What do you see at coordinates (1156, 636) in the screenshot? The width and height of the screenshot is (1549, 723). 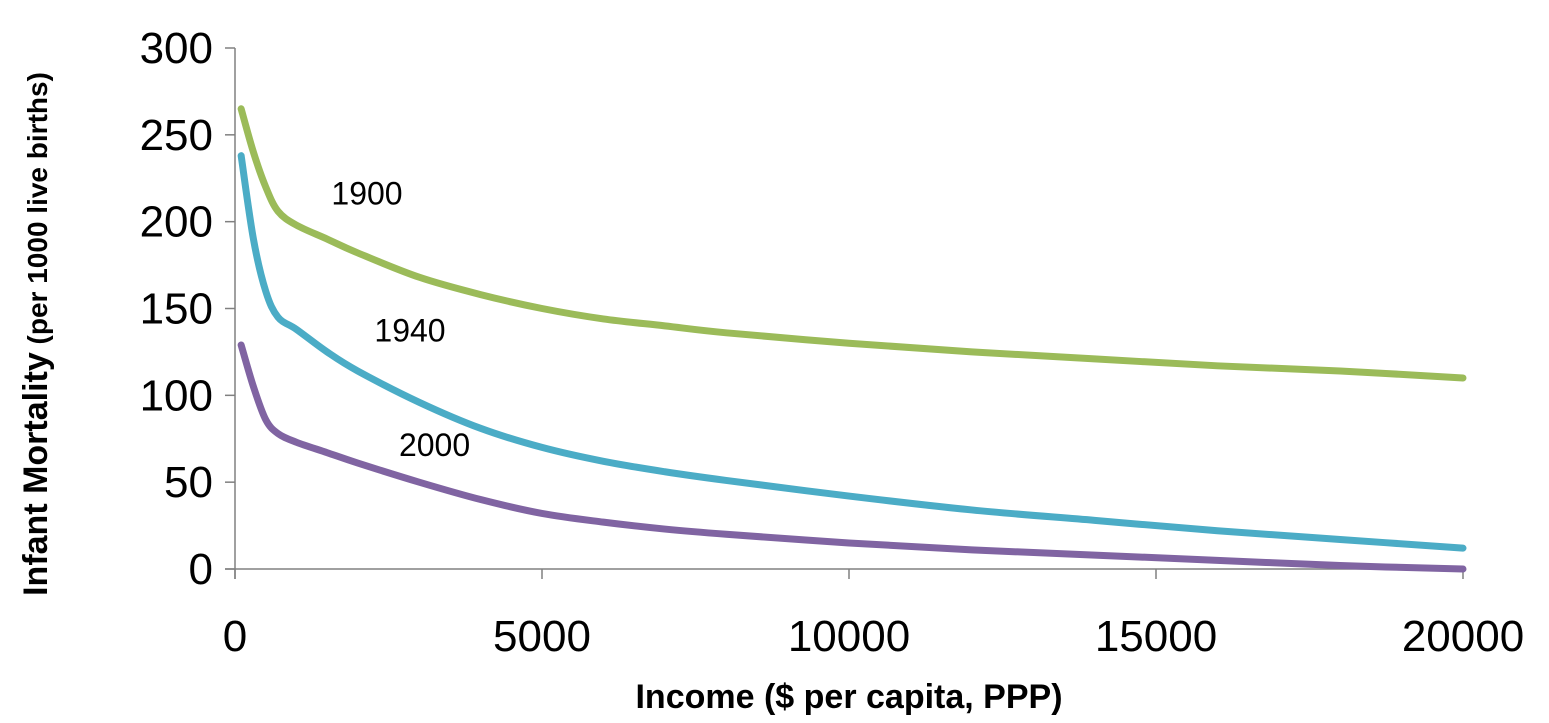 I see `x-tick-label: 15000` at bounding box center [1156, 636].